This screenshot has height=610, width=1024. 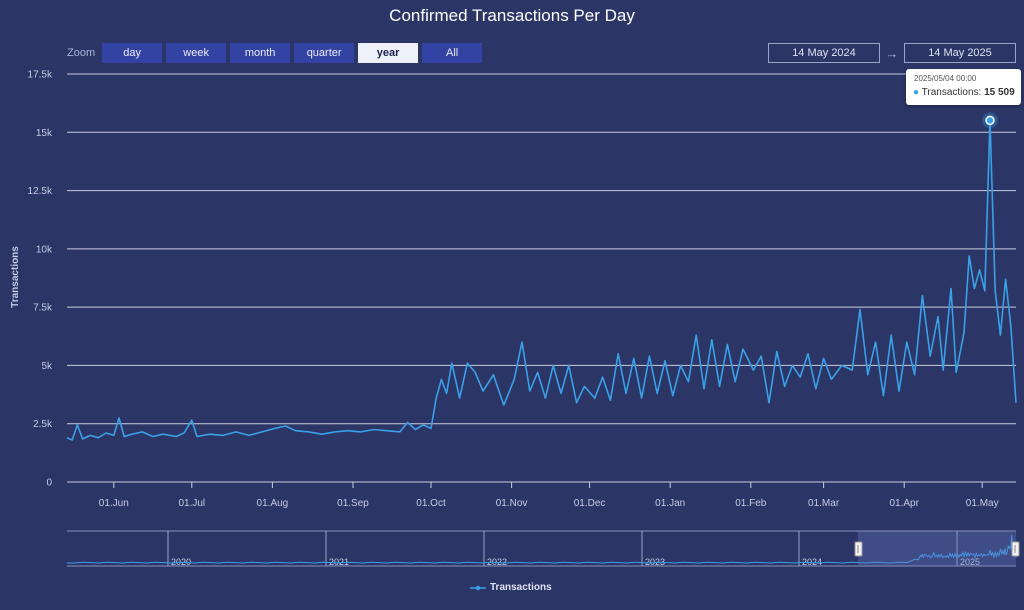 What do you see at coordinates (950, 92) in the screenshot?
I see `tooltip-series-name: Transactions` at bounding box center [950, 92].